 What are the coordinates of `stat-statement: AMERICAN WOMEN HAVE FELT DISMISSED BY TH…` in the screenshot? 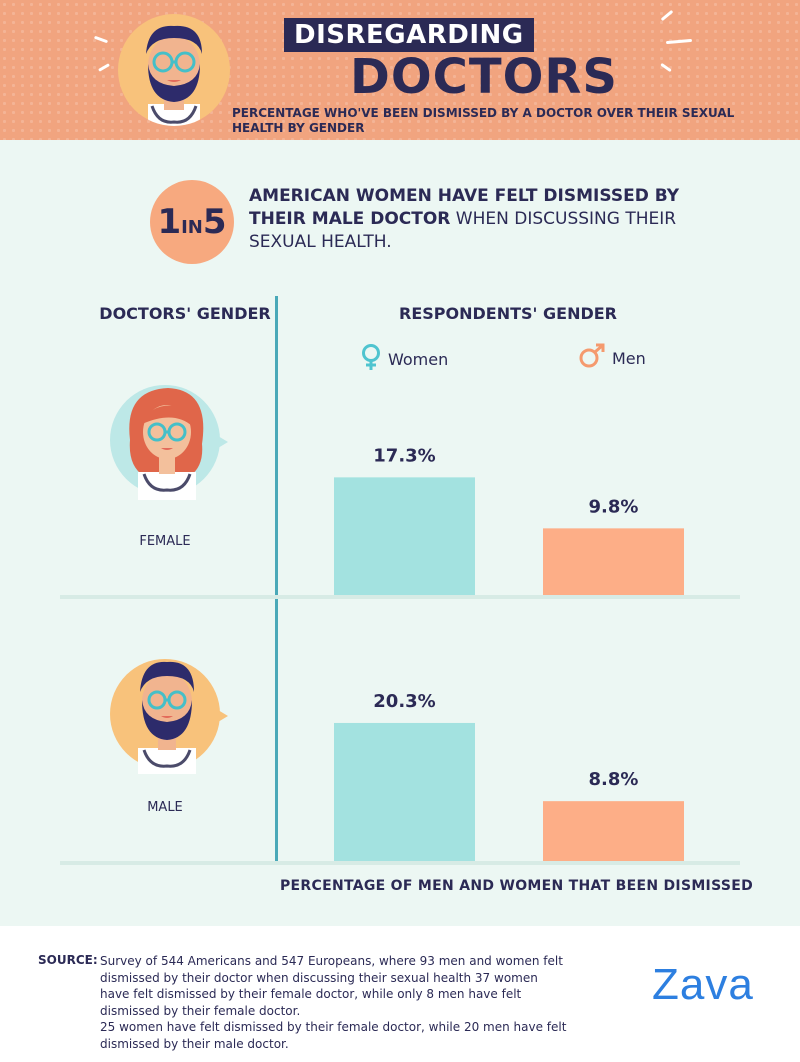 It's located at (484, 219).